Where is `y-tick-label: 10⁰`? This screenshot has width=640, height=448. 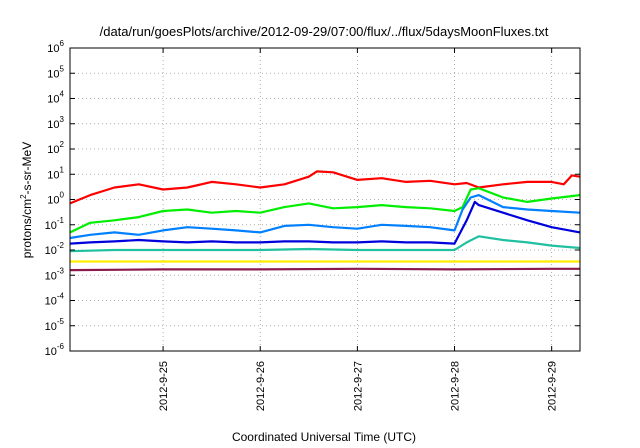
y-tick-label: 10⁰ is located at coordinates (55, 199).